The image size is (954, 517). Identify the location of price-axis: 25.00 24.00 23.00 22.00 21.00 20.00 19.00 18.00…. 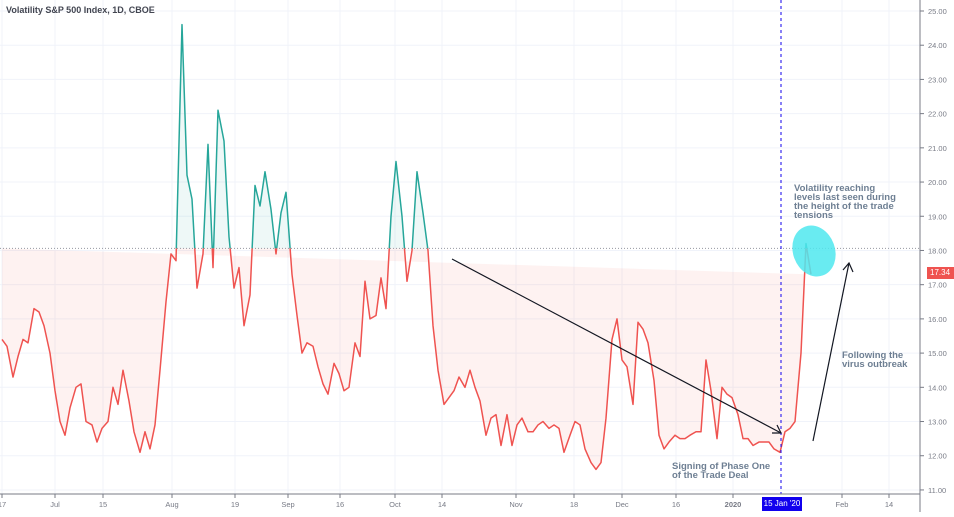
(933, 251).